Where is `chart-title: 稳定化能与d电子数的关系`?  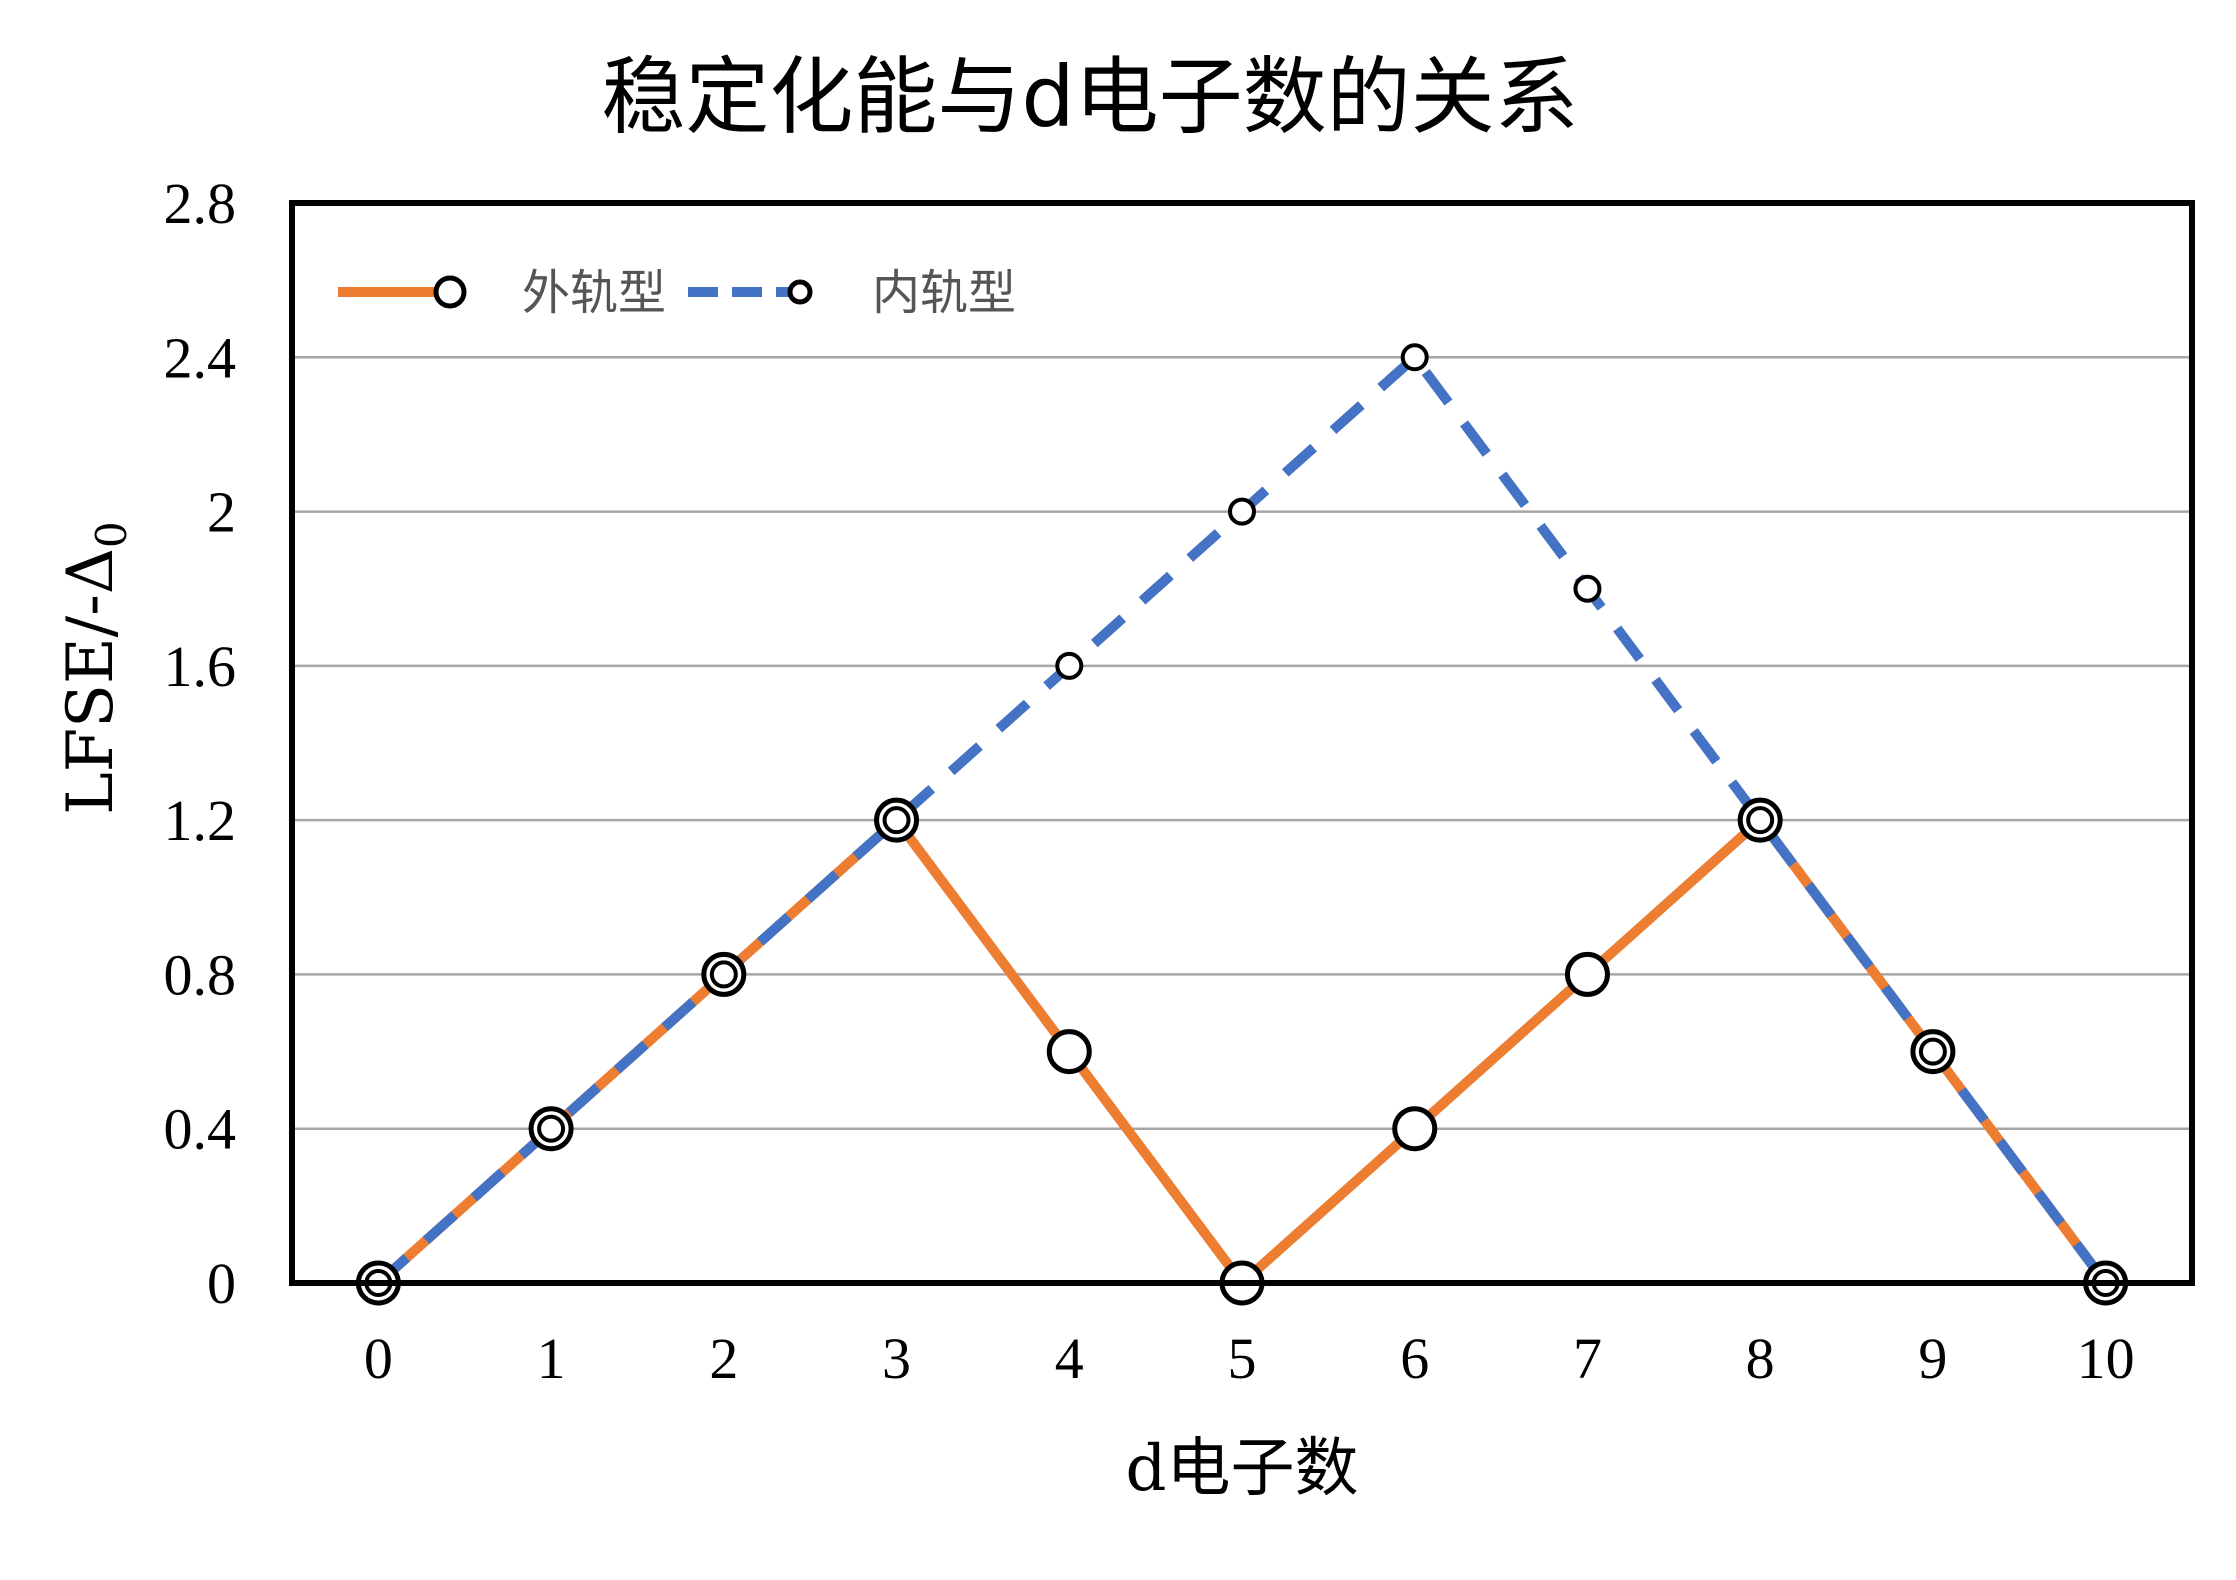 chart-title: 稳定化能与d电子数的关系 is located at coordinates (1089, 97).